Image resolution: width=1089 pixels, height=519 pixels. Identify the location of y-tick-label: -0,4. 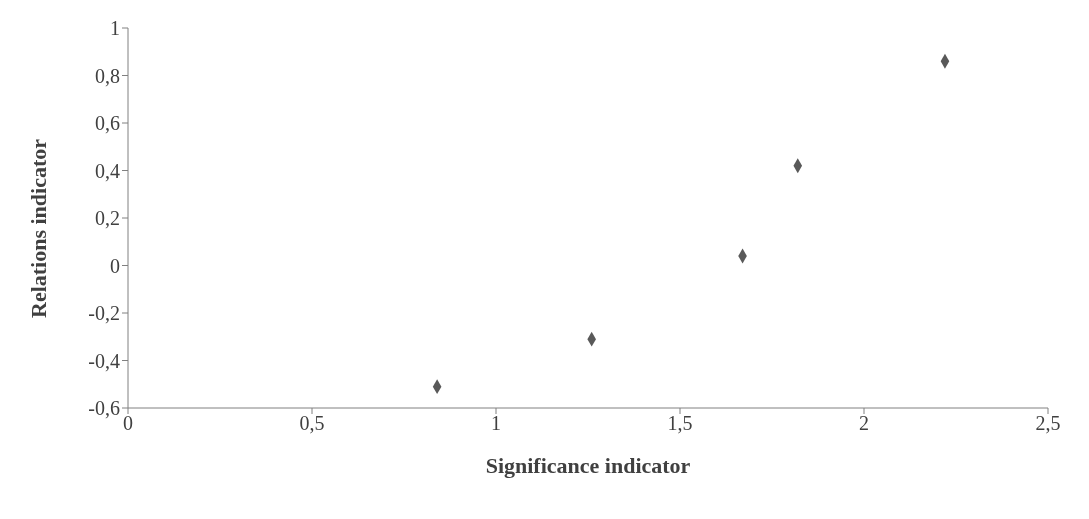
(104, 360).